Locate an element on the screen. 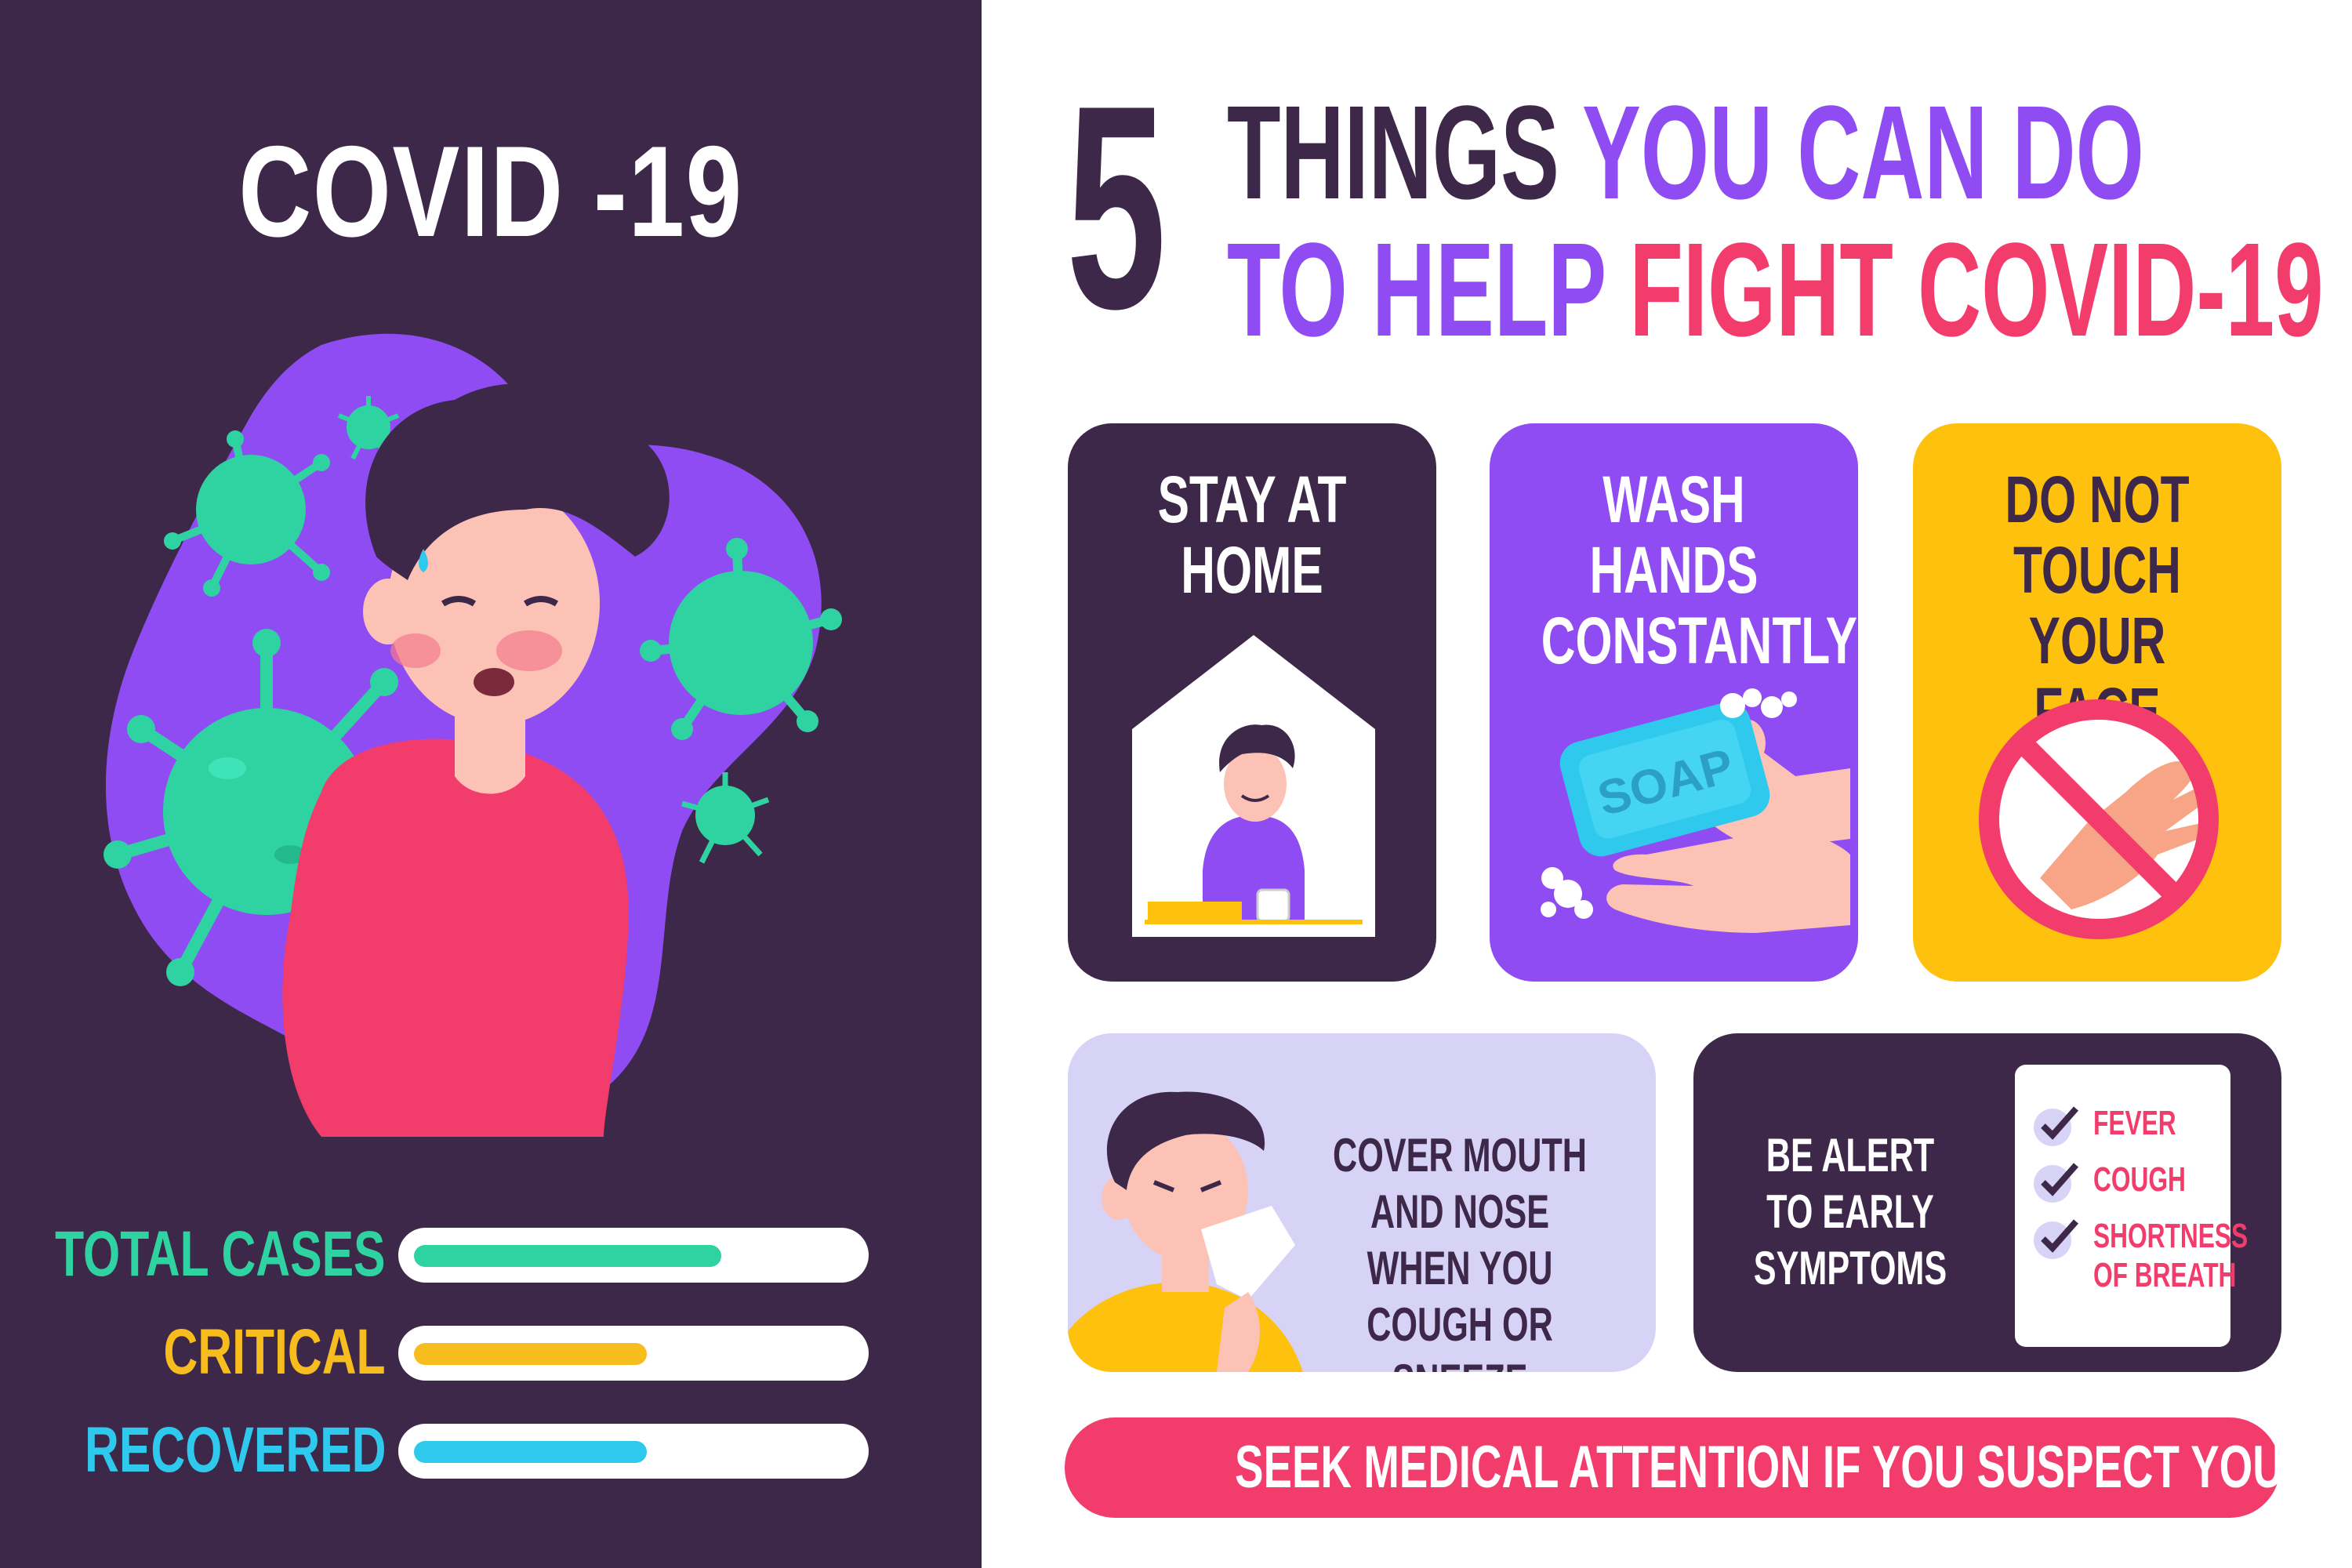 This screenshot has height=1568, width=2352. card-title: BE ALERT TO EARLY SYMPTOMS is located at coordinates (1850, 1211).